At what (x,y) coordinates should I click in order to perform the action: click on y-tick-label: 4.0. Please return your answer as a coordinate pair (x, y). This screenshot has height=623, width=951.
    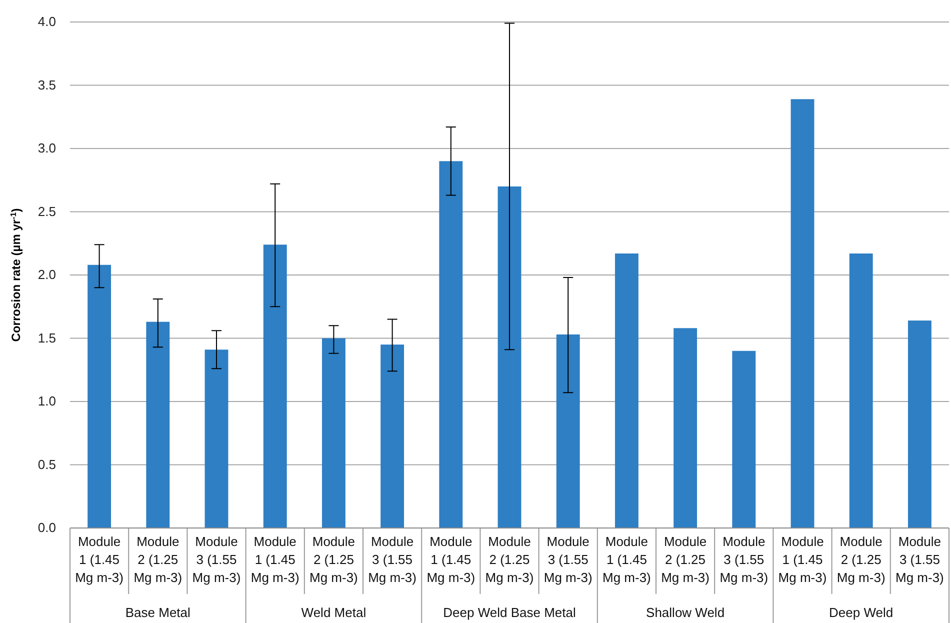
    Looking at the image, I should click on (47, 22).